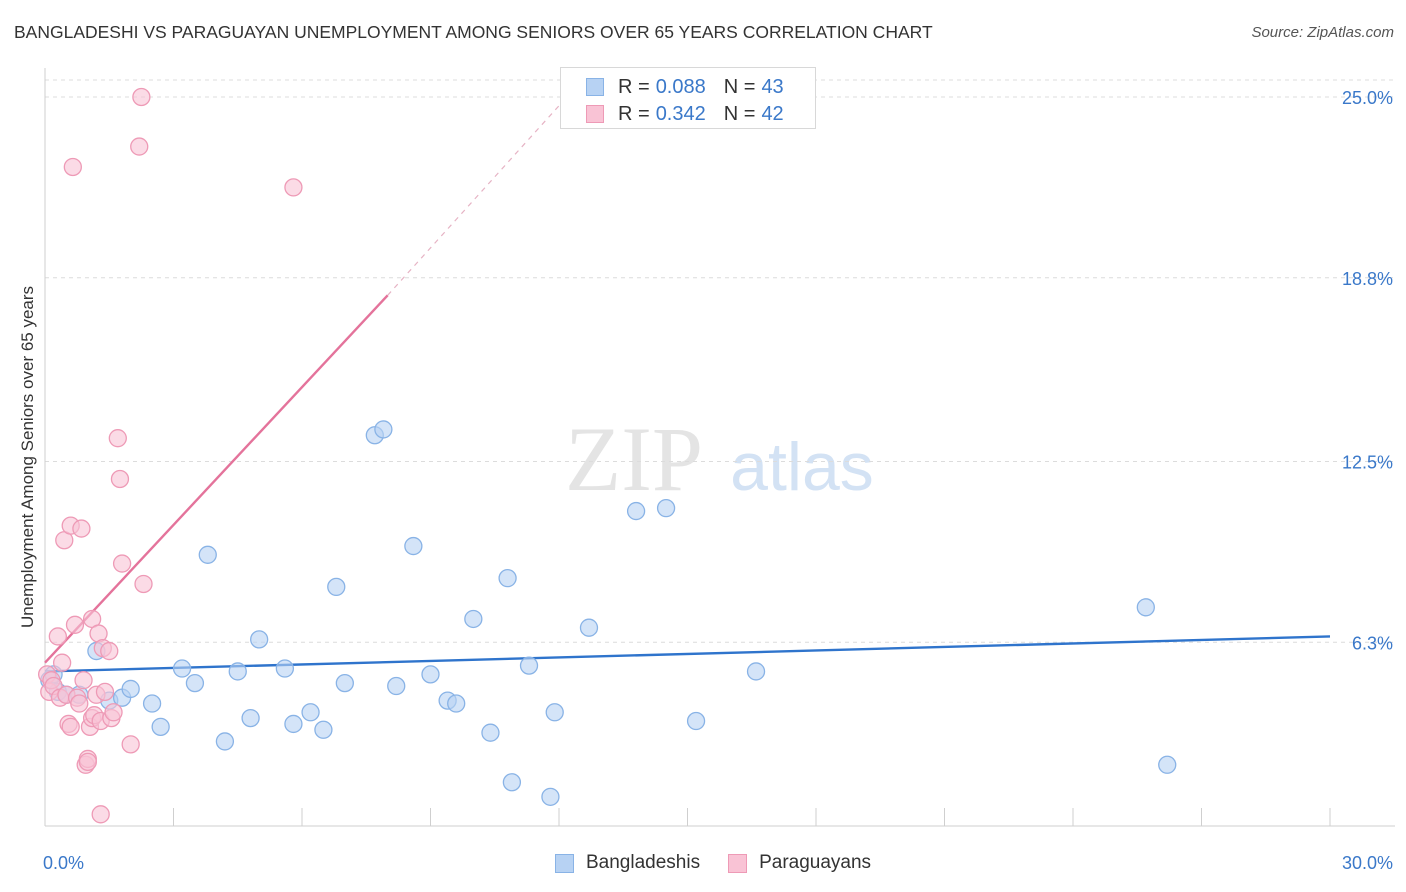 The height and width of the screenshot is (892, 1406). I want to click on watermark-atlas: atlas, so click(802, 467).